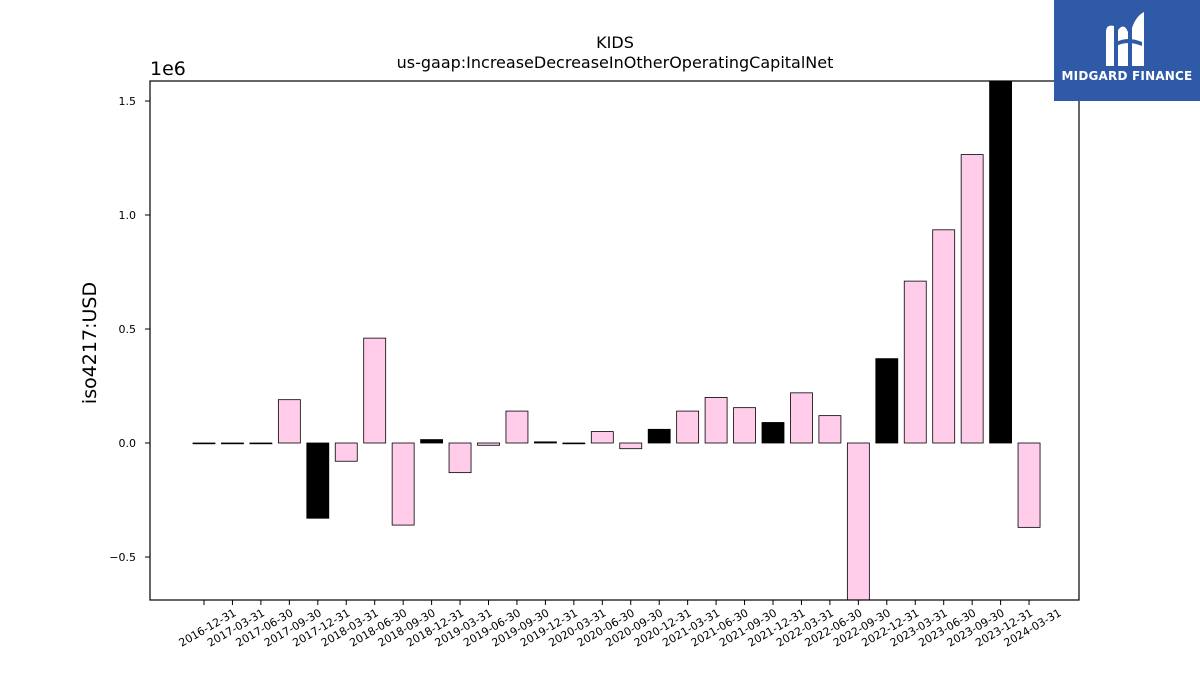 The image size is (1200, 675). I want to click on y-axis-label: iso4217:USD, so click(90, 343).